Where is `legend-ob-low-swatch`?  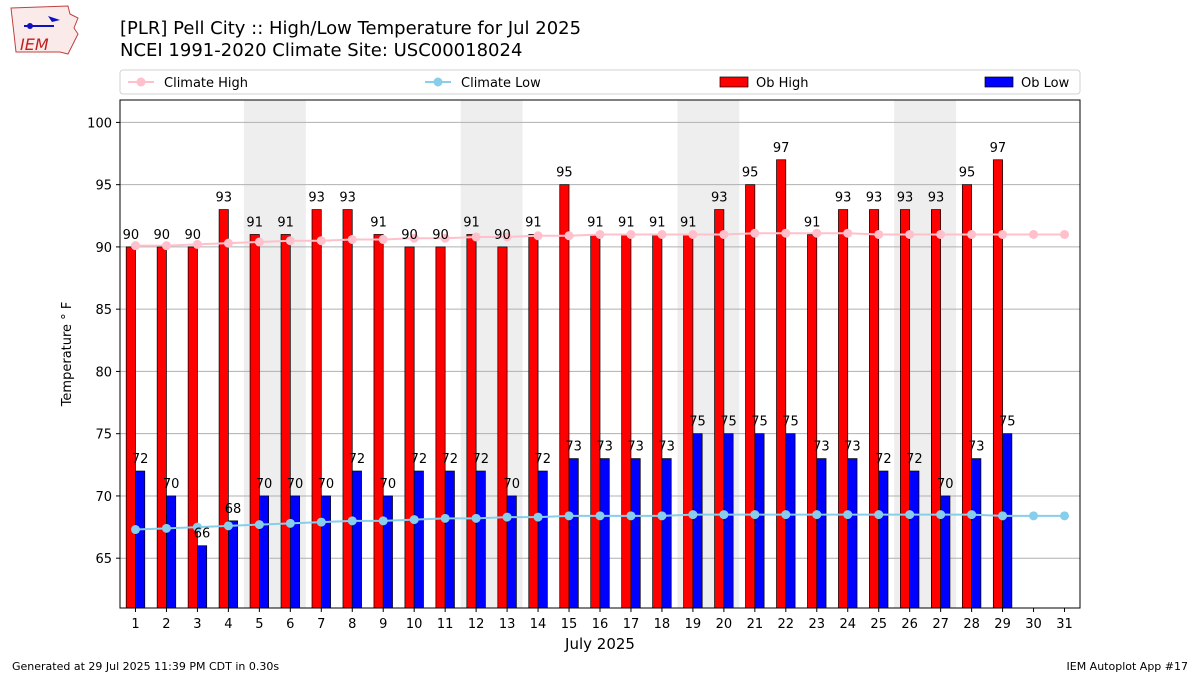 legend-ob-low-swatch is located at coordinates (999, 82).